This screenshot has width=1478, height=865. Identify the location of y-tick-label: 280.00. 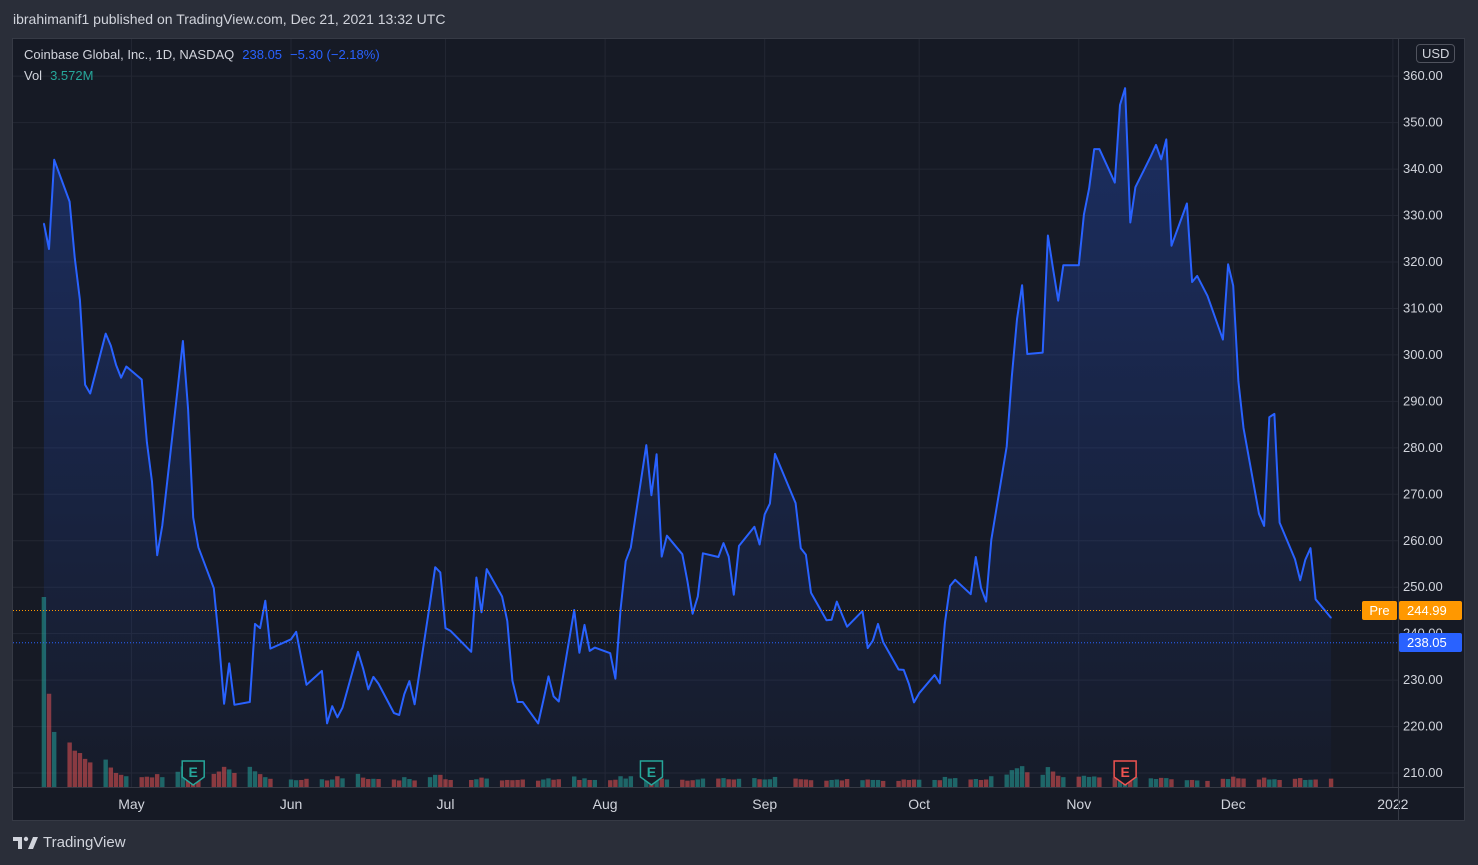
(1423, 447).